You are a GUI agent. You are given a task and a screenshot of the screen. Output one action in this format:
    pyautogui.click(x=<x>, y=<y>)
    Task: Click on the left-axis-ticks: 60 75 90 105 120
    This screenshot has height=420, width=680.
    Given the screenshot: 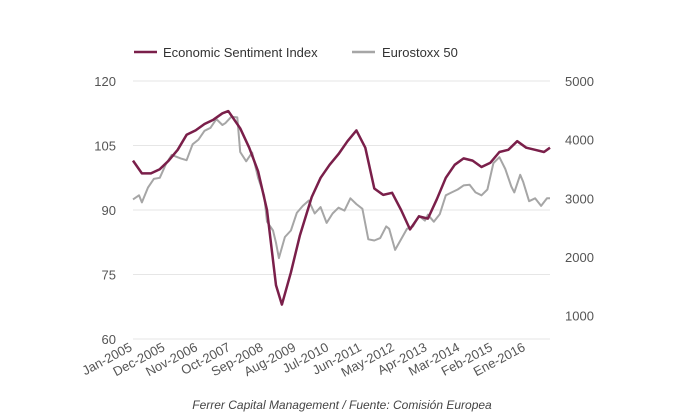 What is the action you would take?
    pyautogui.click(x=105, y=210)
    